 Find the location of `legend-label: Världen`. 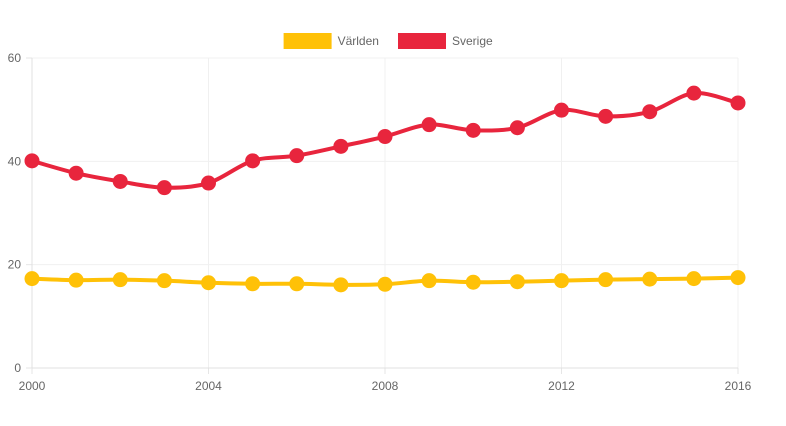

legend-label: Världen is located at coordinates (358, 41).